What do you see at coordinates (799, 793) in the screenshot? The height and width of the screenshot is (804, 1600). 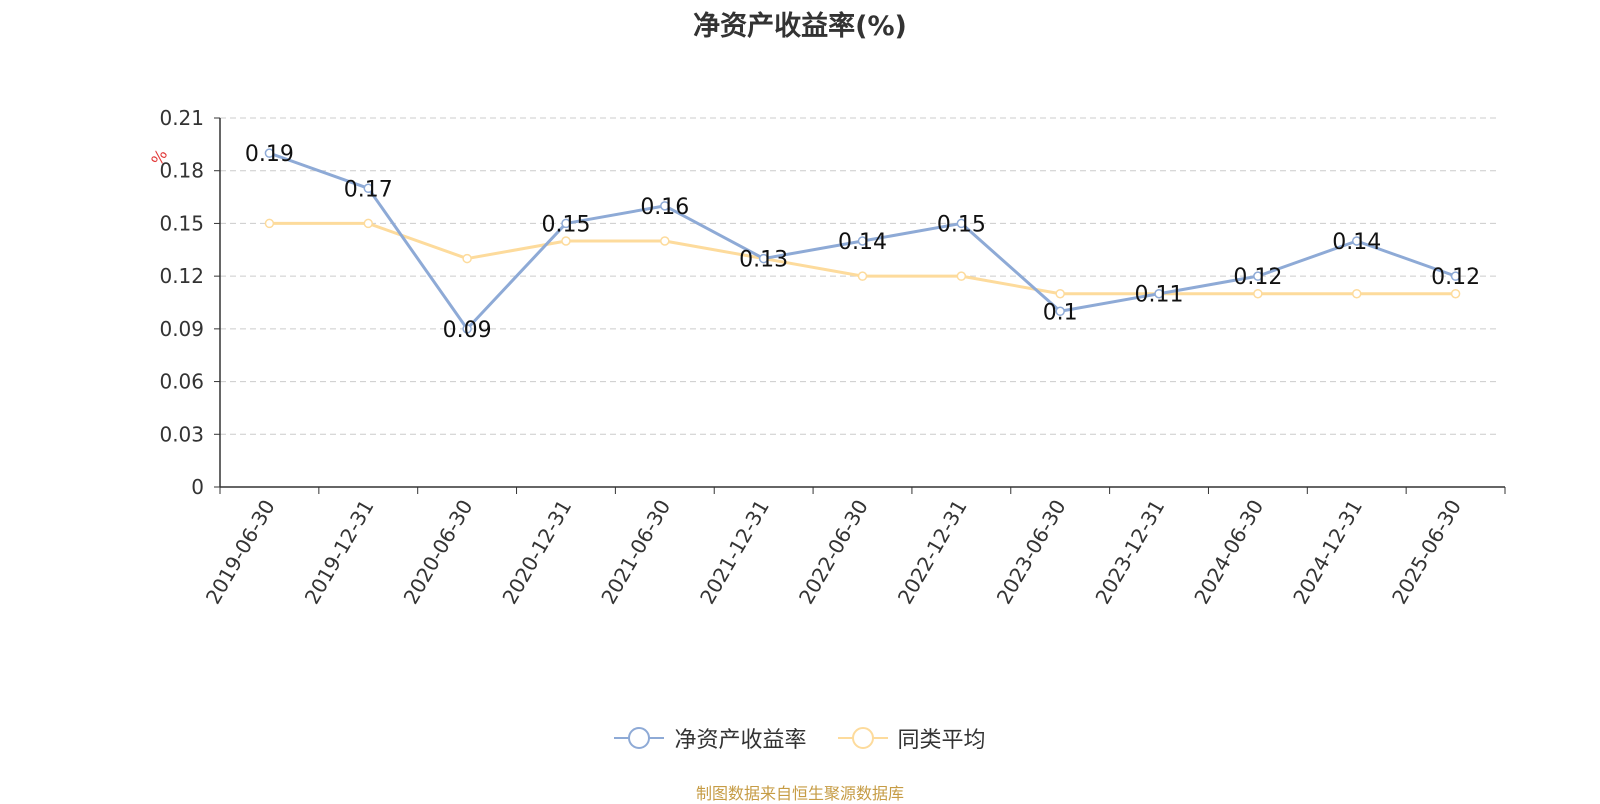 I see `source-note: 制图数据来自恒生聚源数据库` at bounding box center [799, 793].